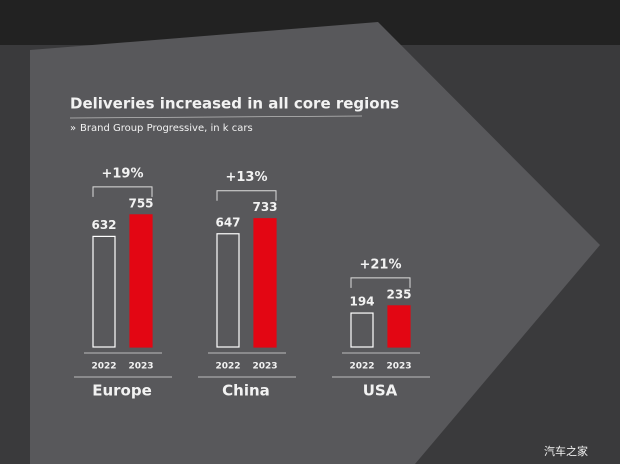  I want to click on category-label: Europe, so click(122, 391).